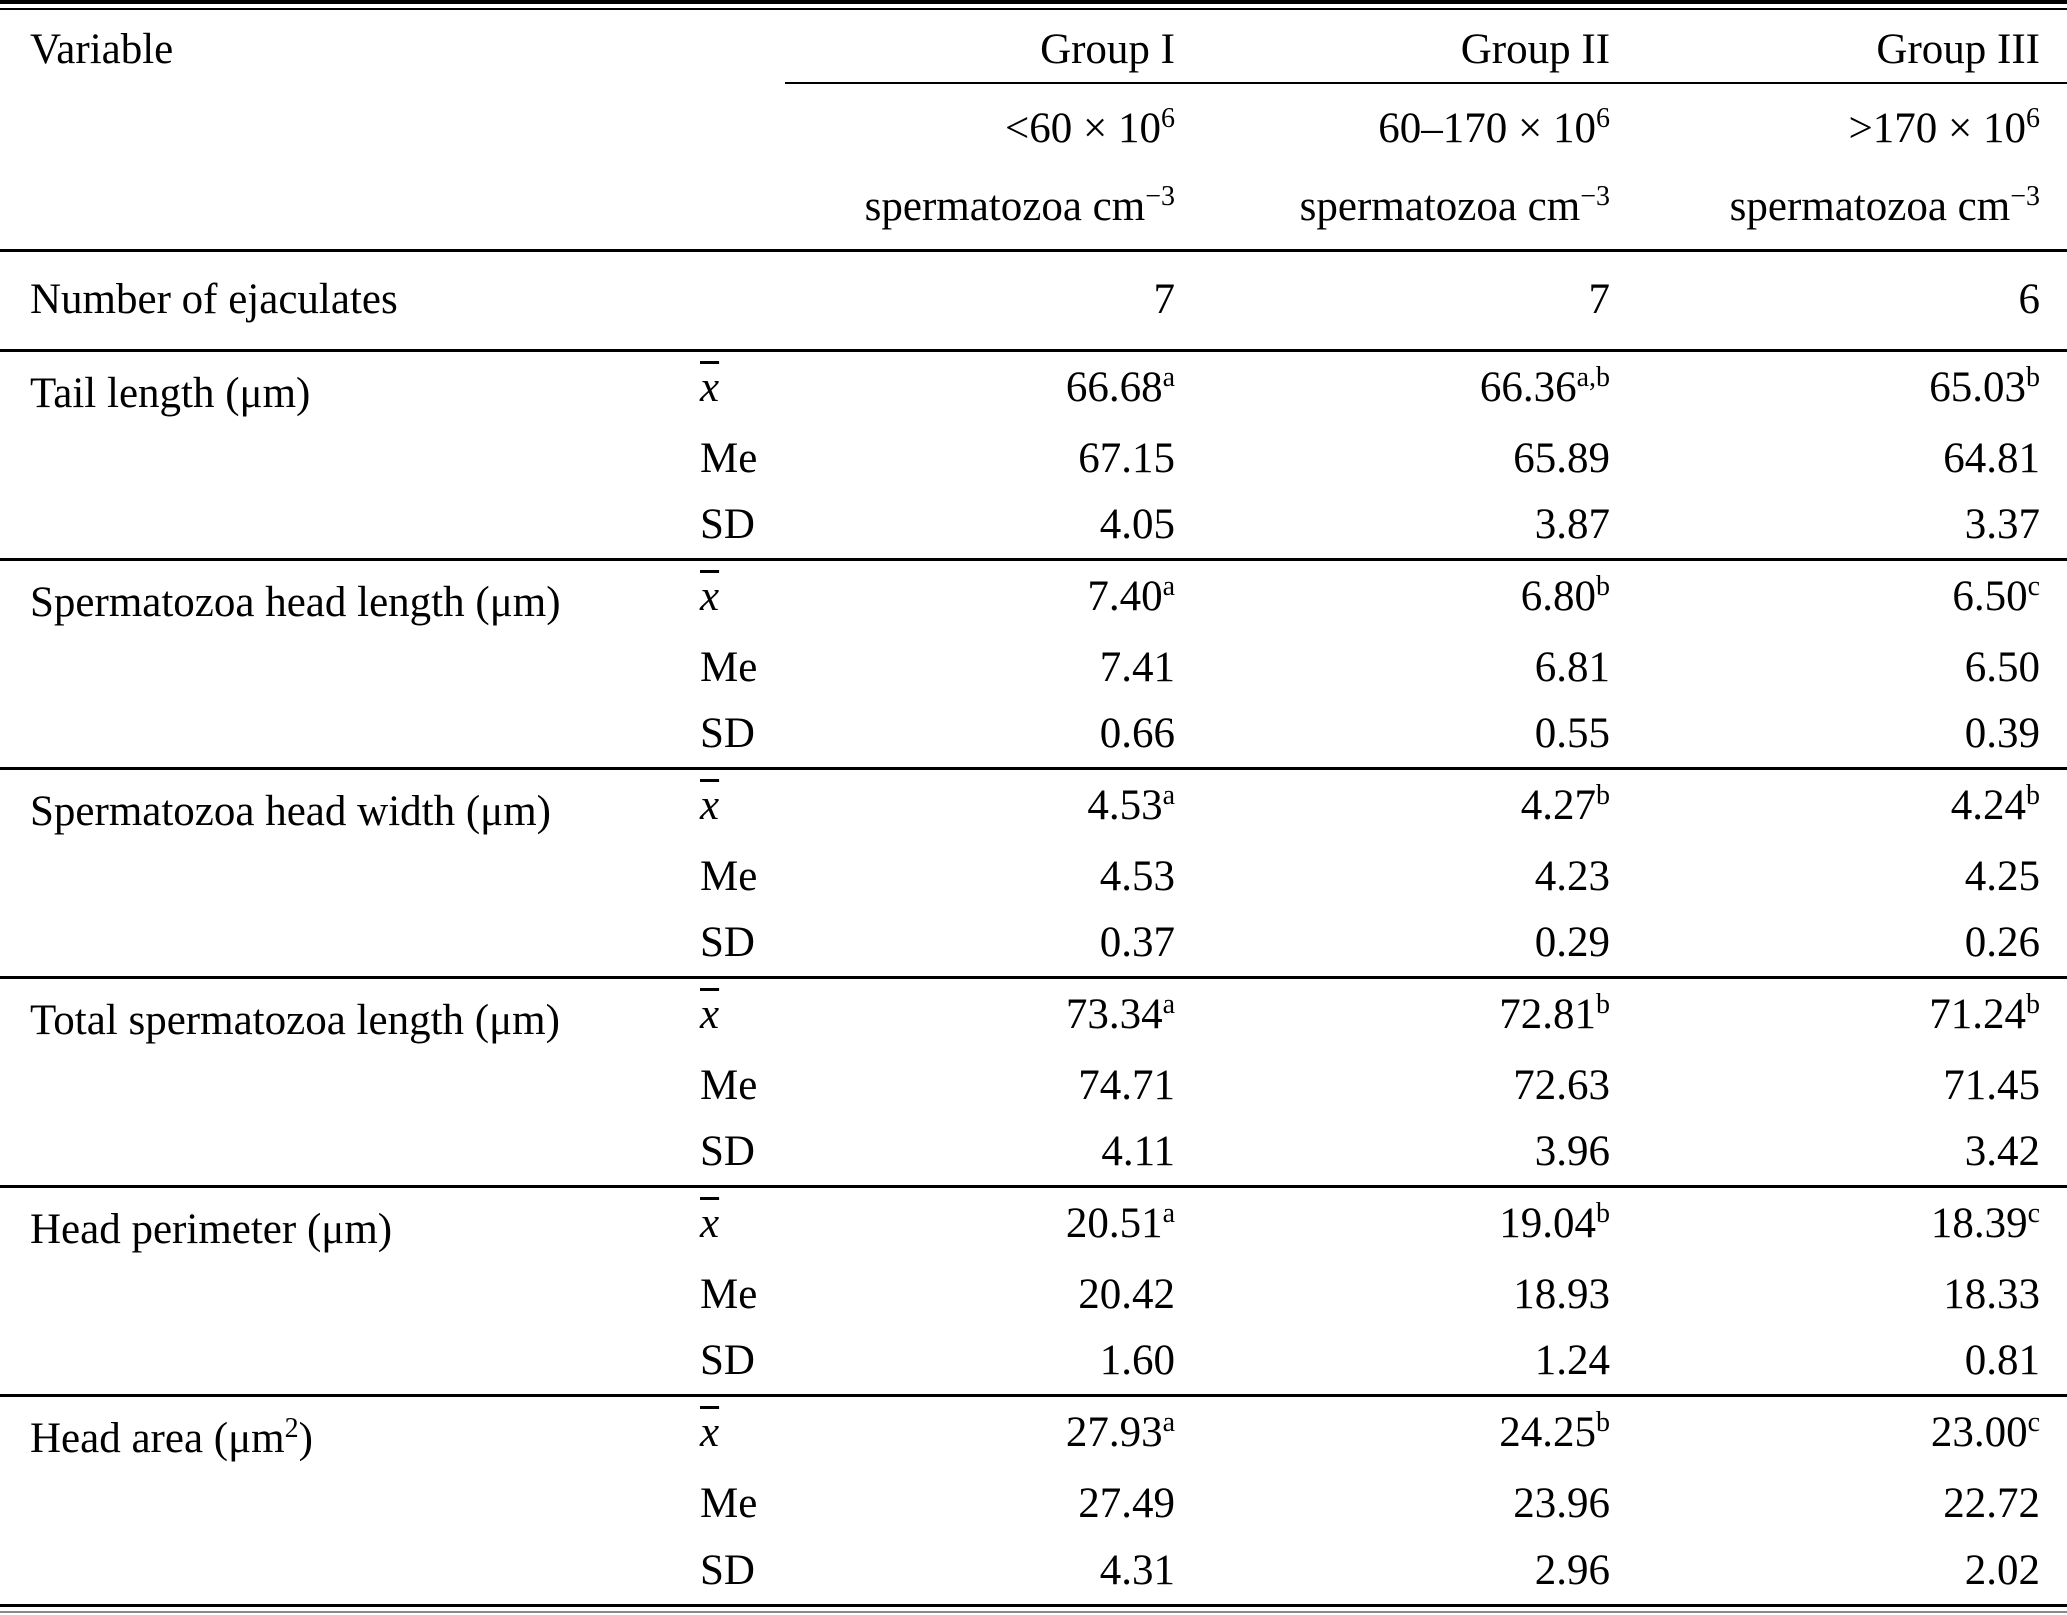  I want to click on value-cell: 27.93a, so click(980, 1431).